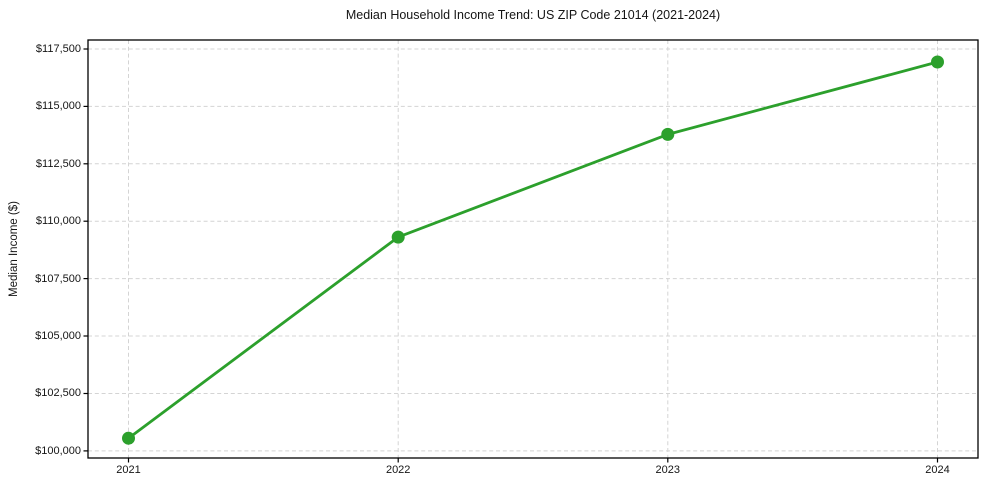 The image size is (989, 490). I want to click on y-tick-label: $112,500, so click(58, 163).